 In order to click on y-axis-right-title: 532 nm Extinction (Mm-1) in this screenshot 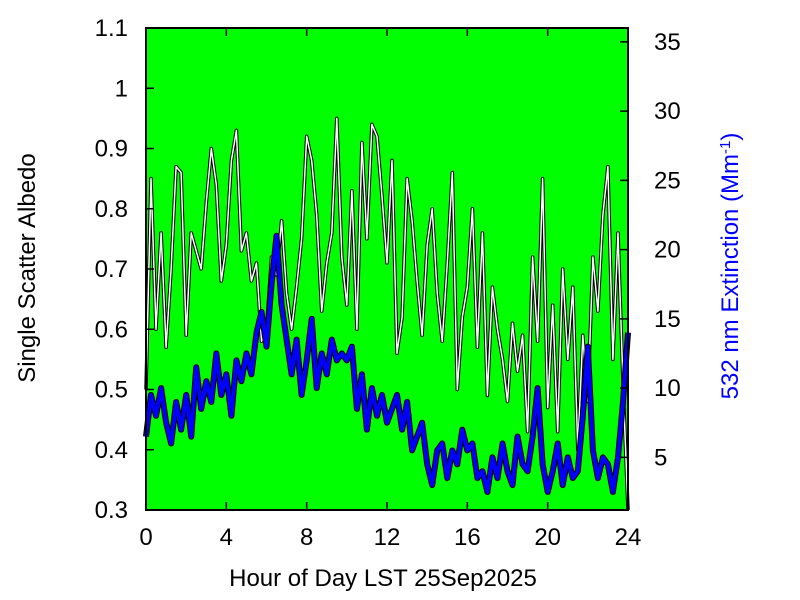, I will do `click(731, 266)`.